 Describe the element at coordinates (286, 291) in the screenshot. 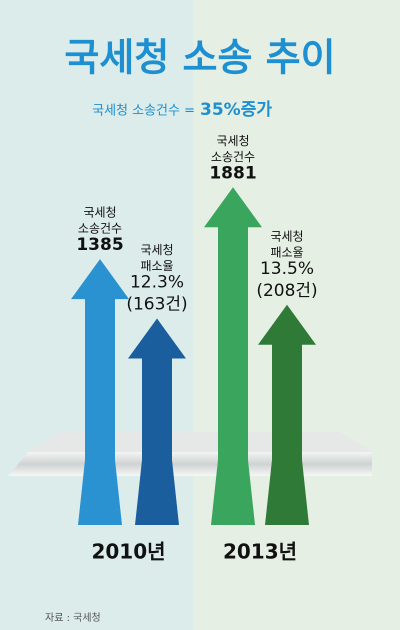

I see `value-label: (208건)` at that location.